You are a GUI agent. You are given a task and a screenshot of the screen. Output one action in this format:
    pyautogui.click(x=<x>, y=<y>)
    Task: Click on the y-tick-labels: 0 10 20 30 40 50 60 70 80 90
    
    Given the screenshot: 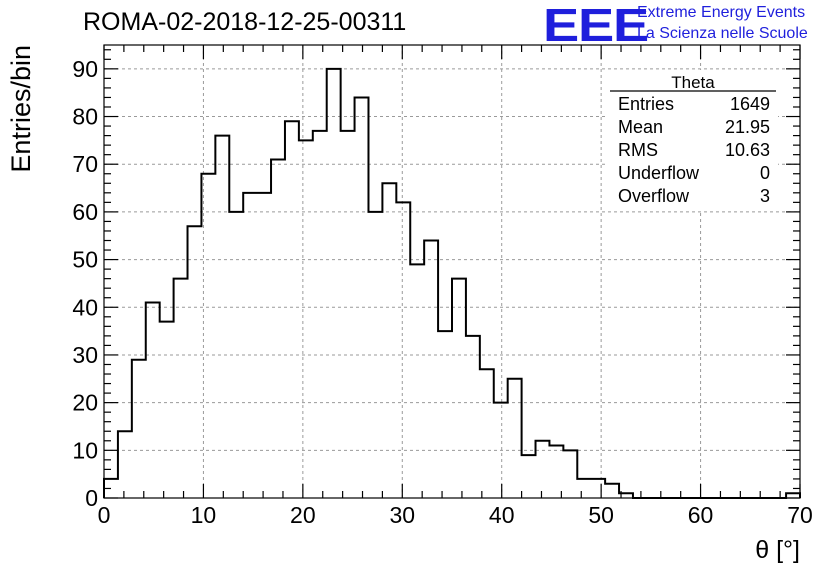 What is the action you would take?
    pyautogui.click(x=85, y=283)
    